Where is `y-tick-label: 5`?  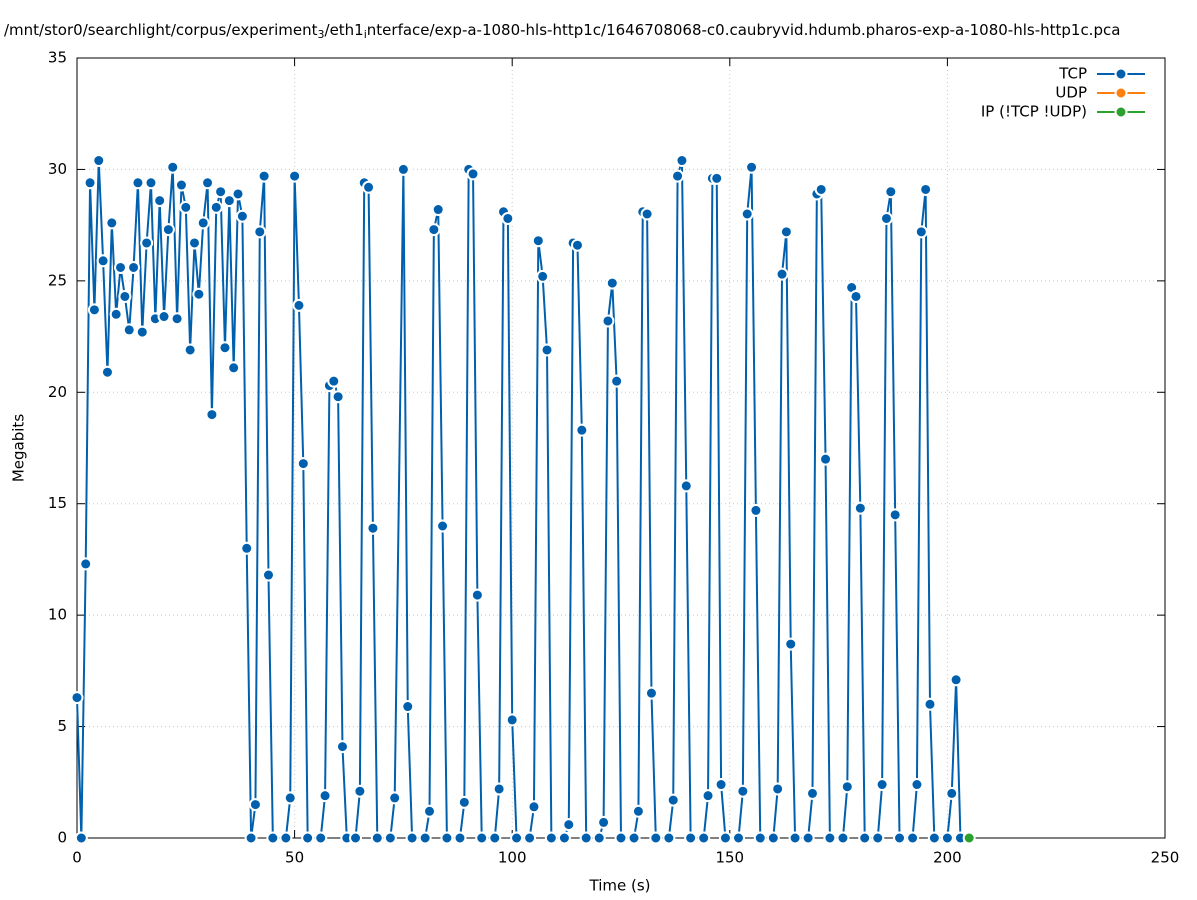
y-tick-label: 5 is located at coordinates (62, 726).